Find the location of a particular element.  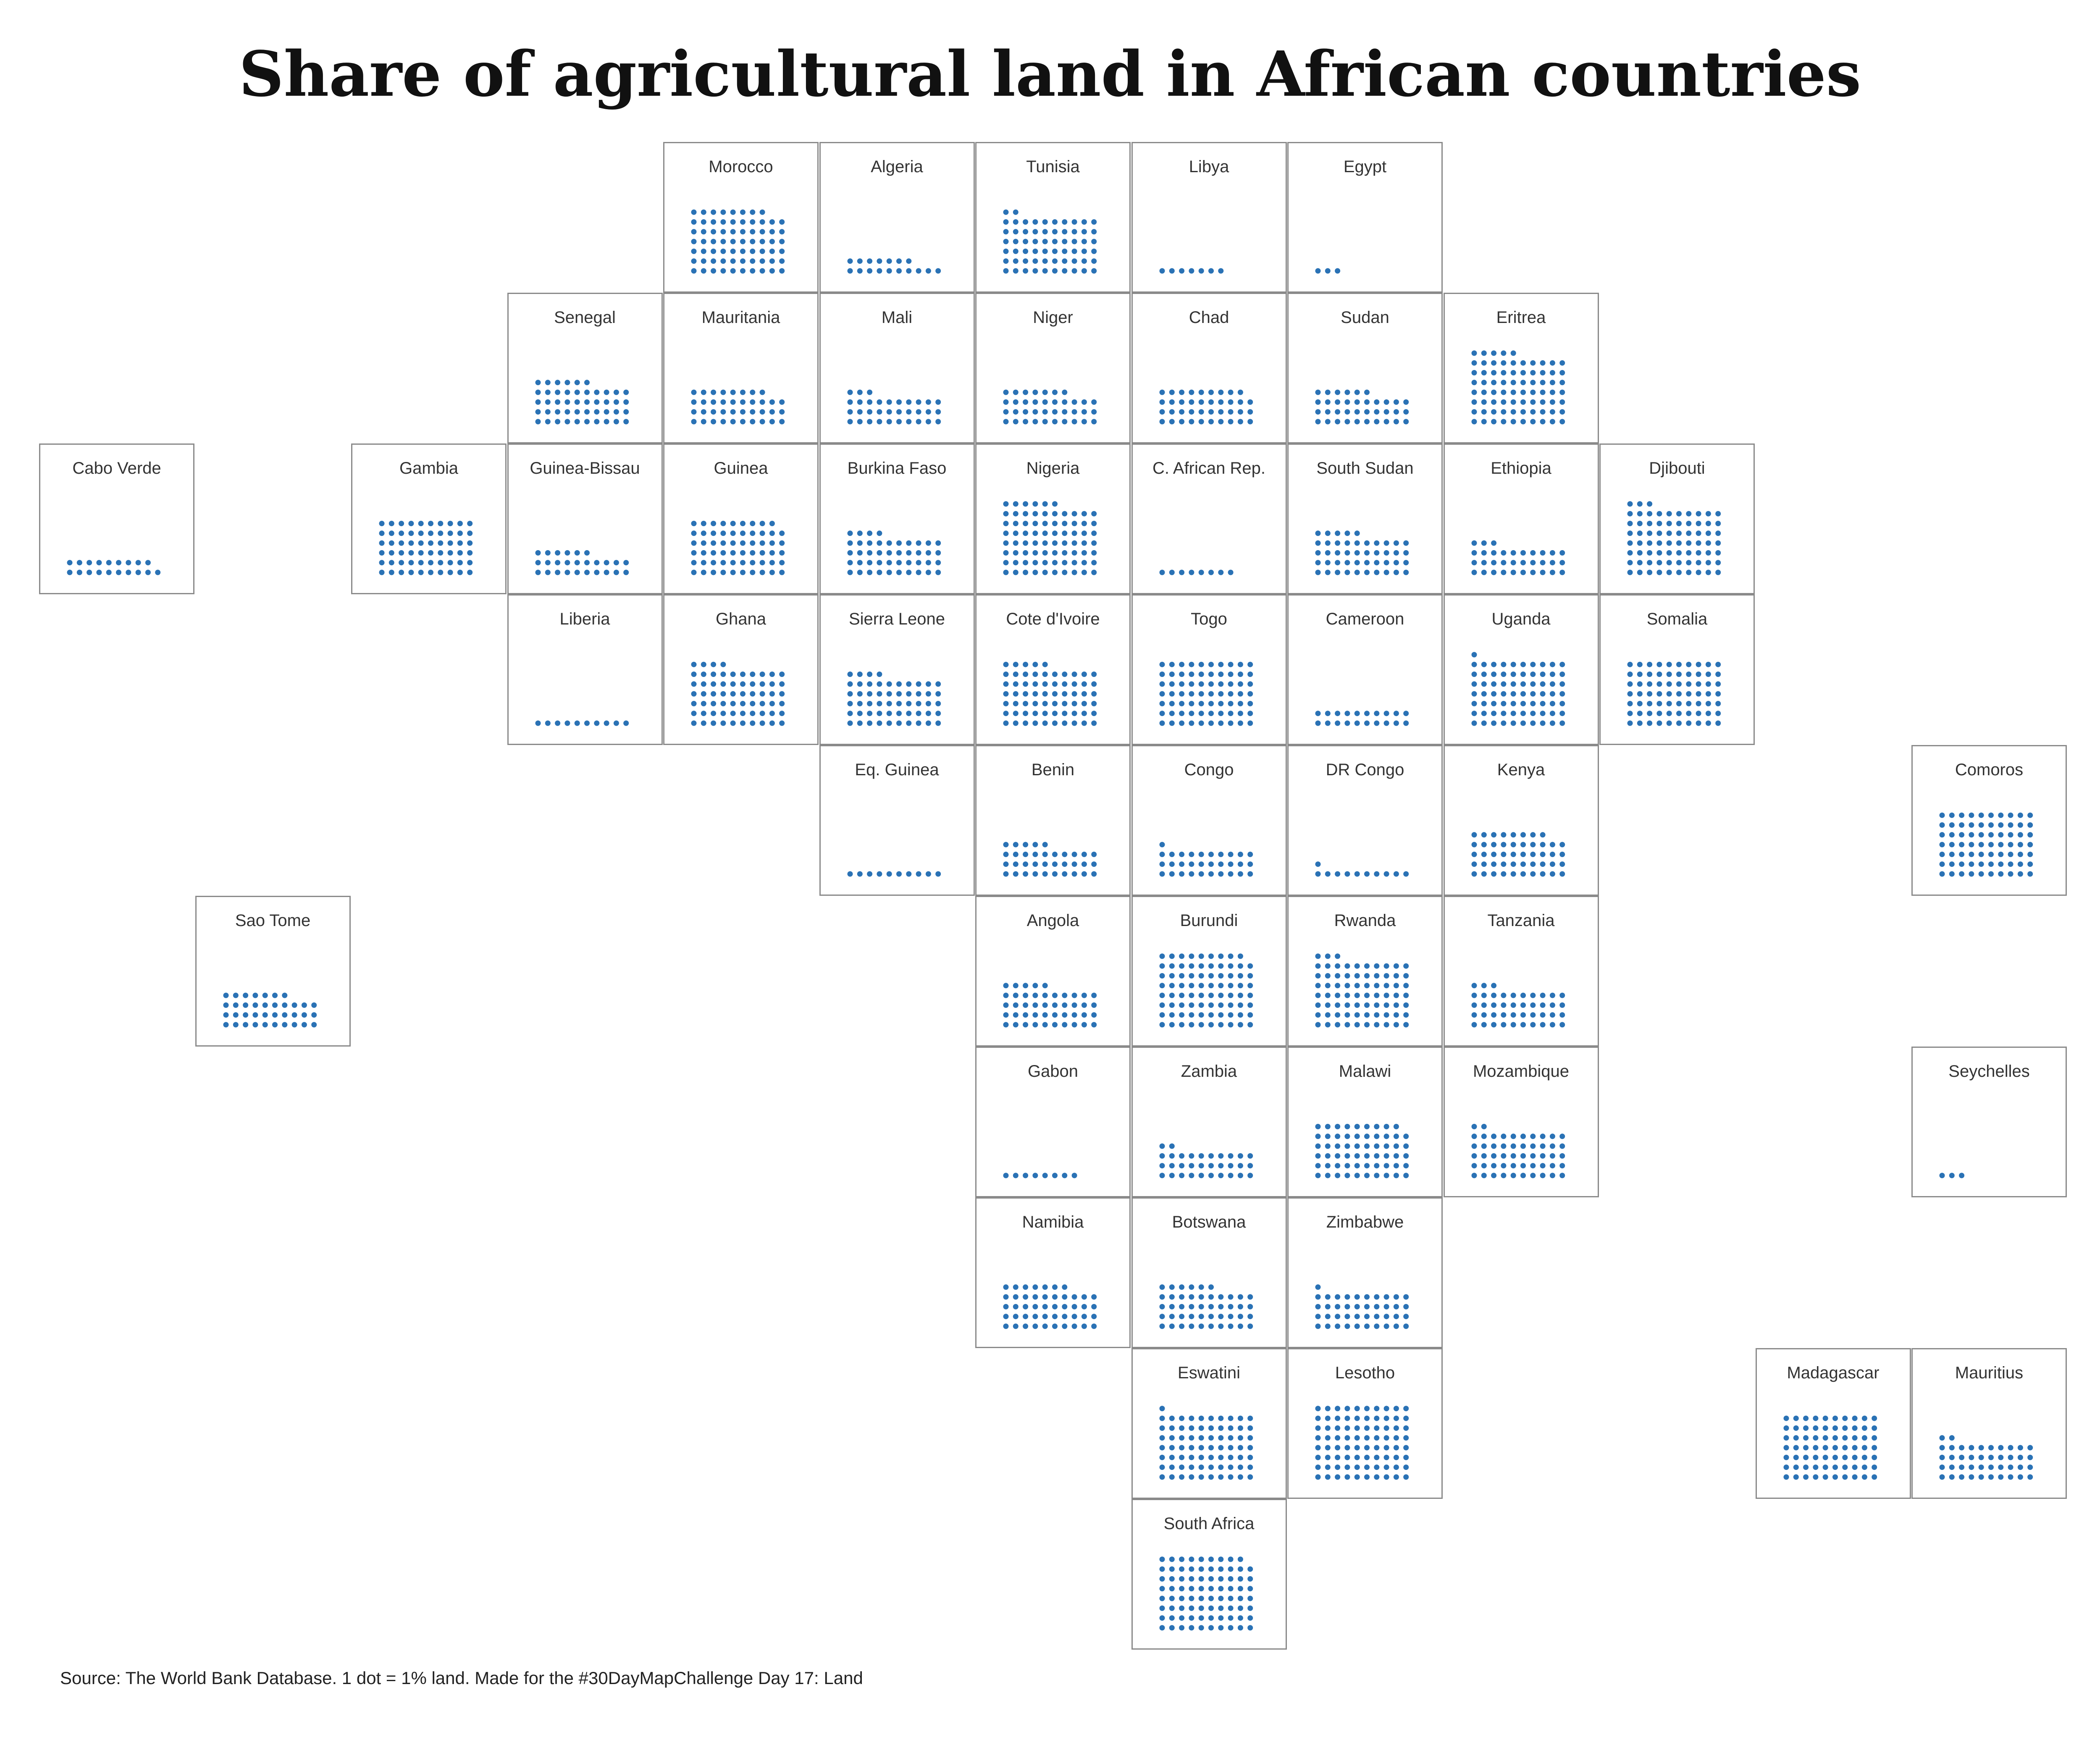

country-name: Eritrea is located at coordinates (1521, 317).